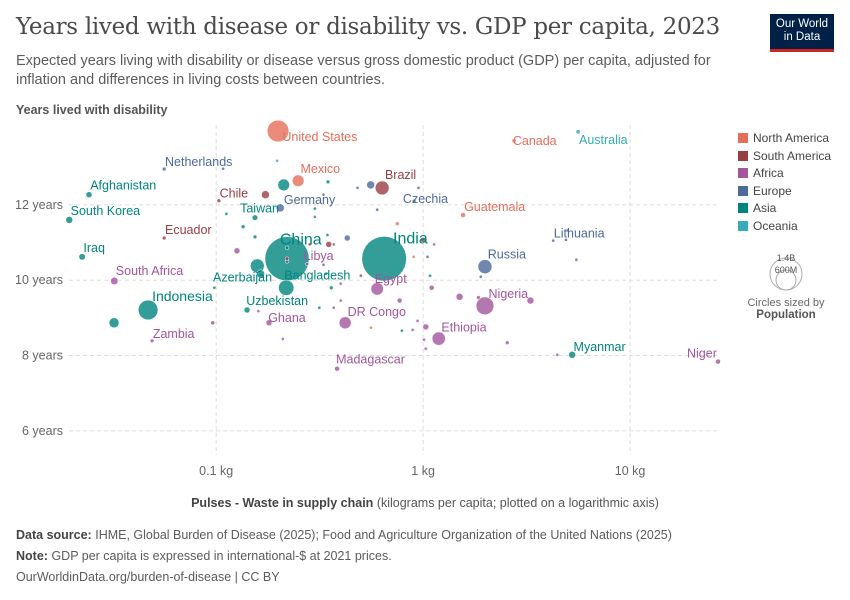  I want to click on point-label: Madagascar, so click(370, 360).